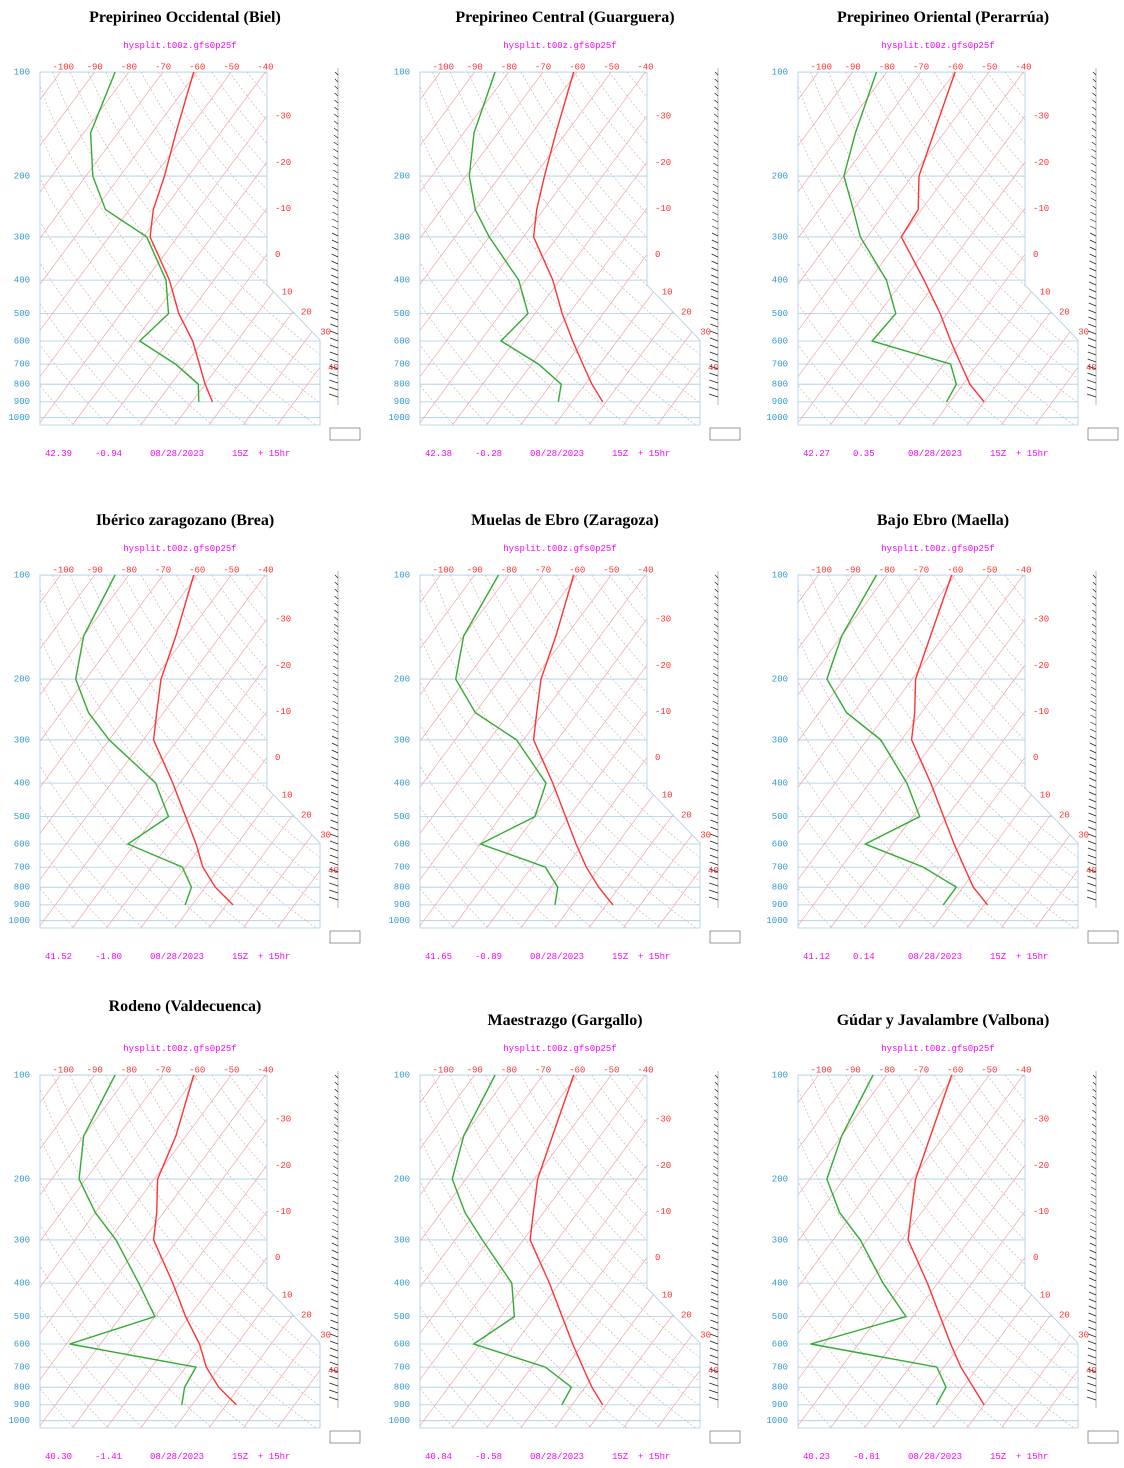 Image resolution: width=1124 pixels, height=1468 pixels. Describe the element at coordinates (19, 1421) in the screenshot. I see `pressure-label: 1000` at that location.